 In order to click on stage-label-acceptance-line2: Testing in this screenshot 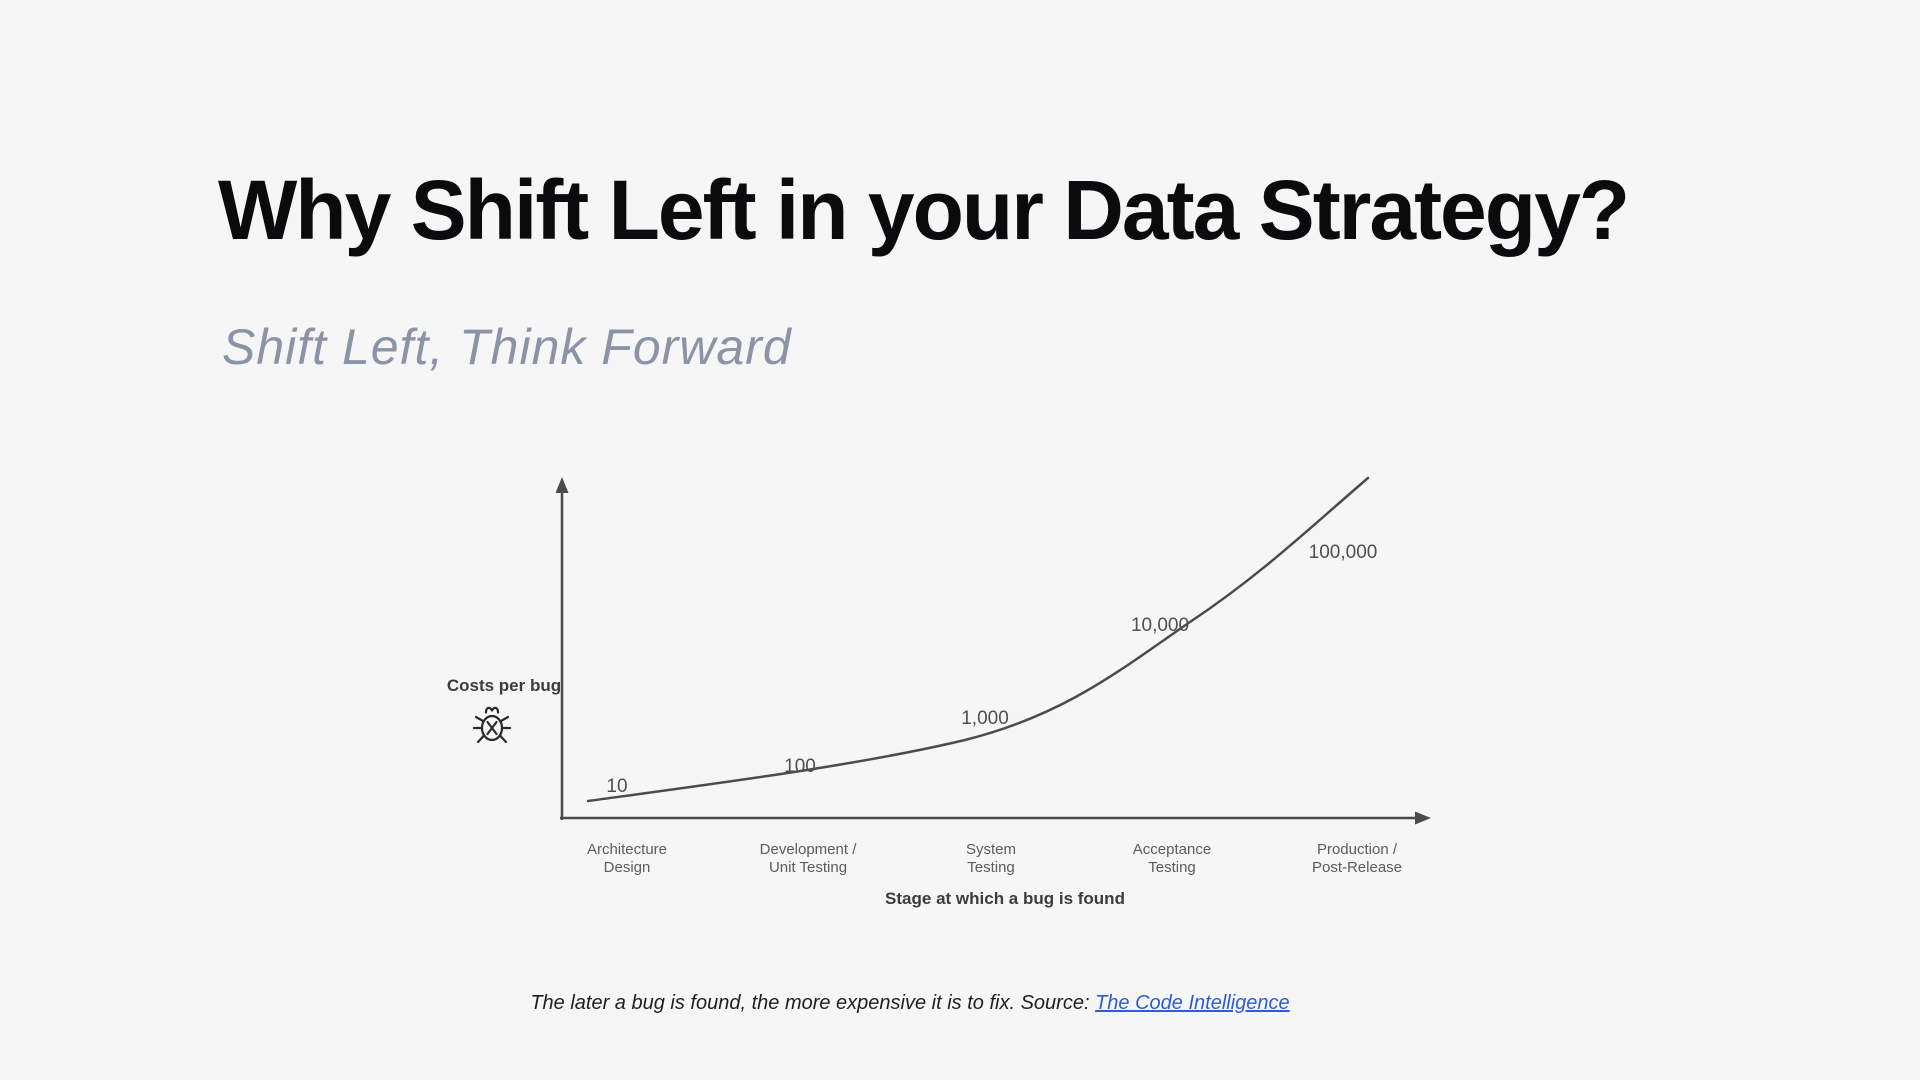, I will do `click(1172, 867)`.